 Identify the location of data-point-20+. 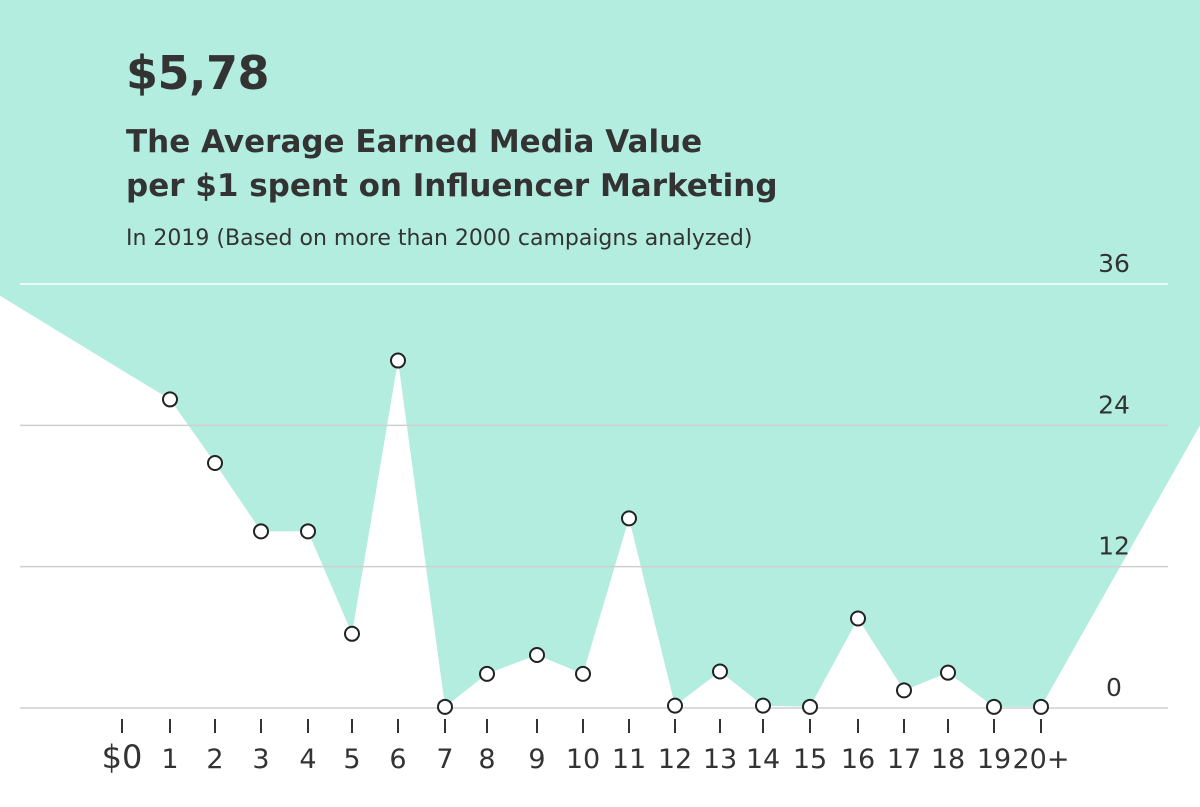
(1041, 706).